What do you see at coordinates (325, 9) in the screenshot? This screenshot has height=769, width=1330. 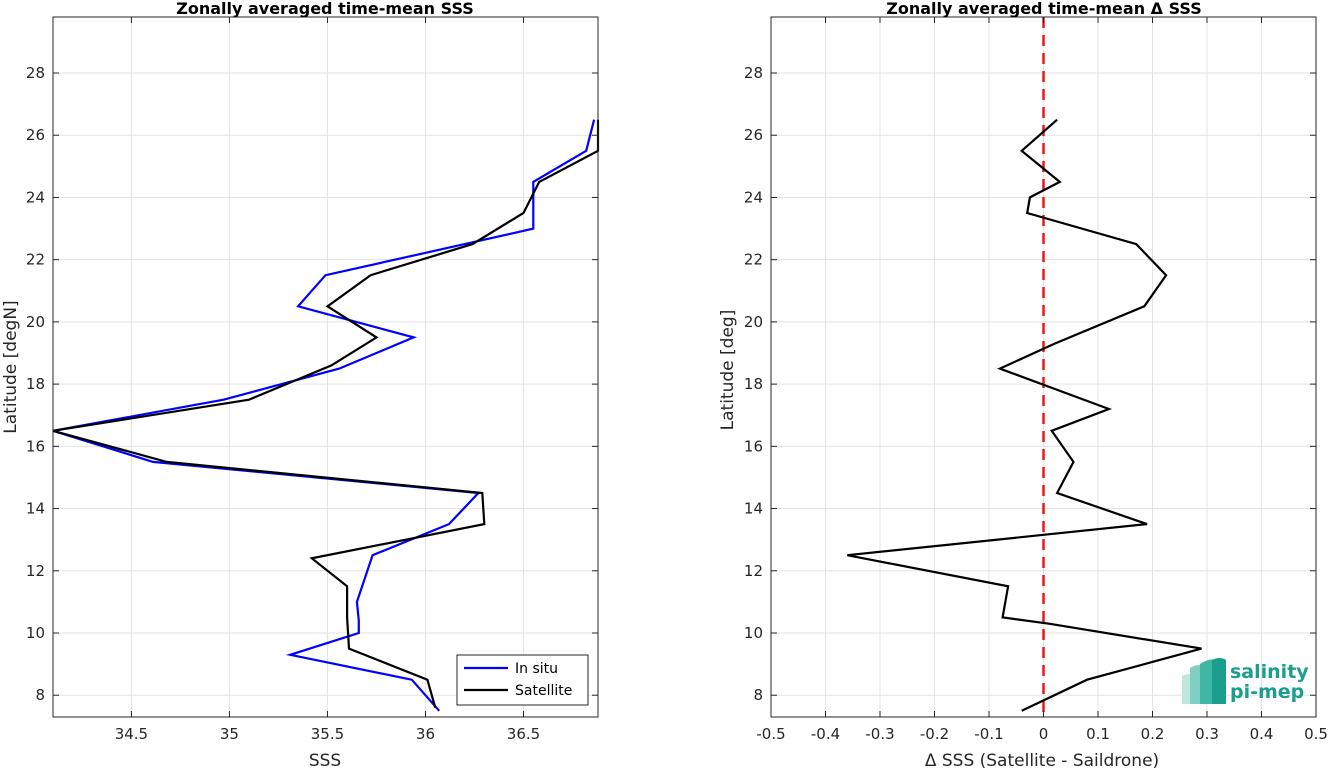 I see `chart-title: Zonally averaged time-mean SSS` at bounding box center [325, 9].